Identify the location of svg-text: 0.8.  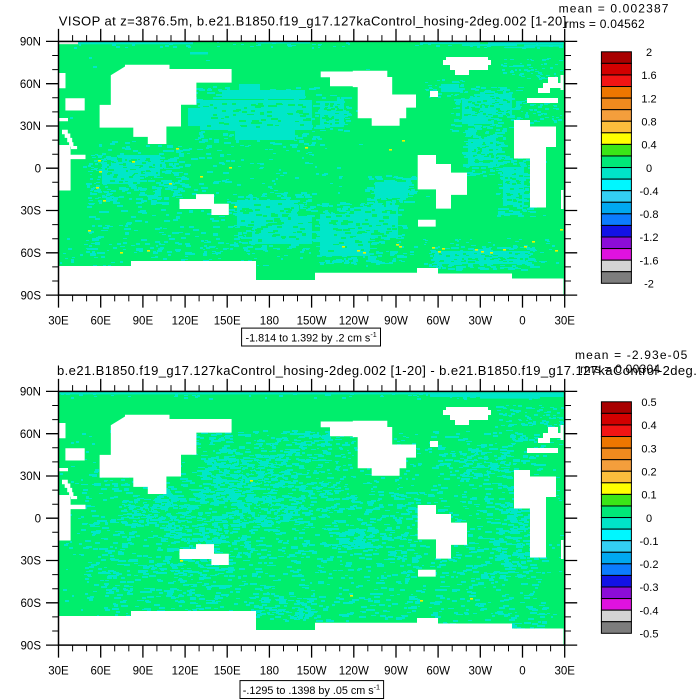
(648, 122).